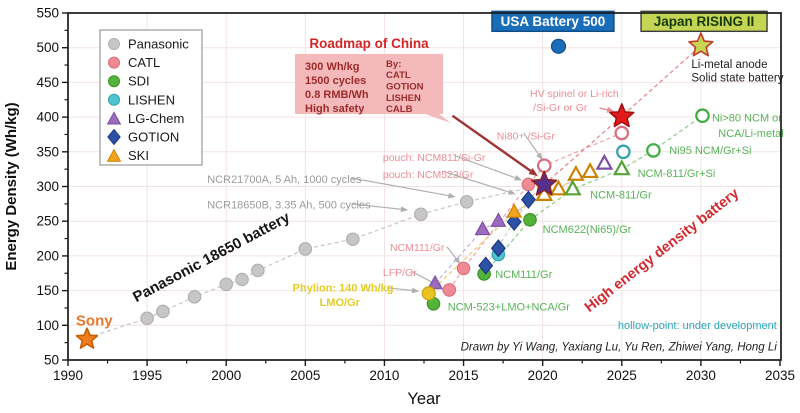  What do you see at coordinates (452, 195) in the screenshot?
I see `ncr21700a-arrow-head` at bounding box center [452, 195].